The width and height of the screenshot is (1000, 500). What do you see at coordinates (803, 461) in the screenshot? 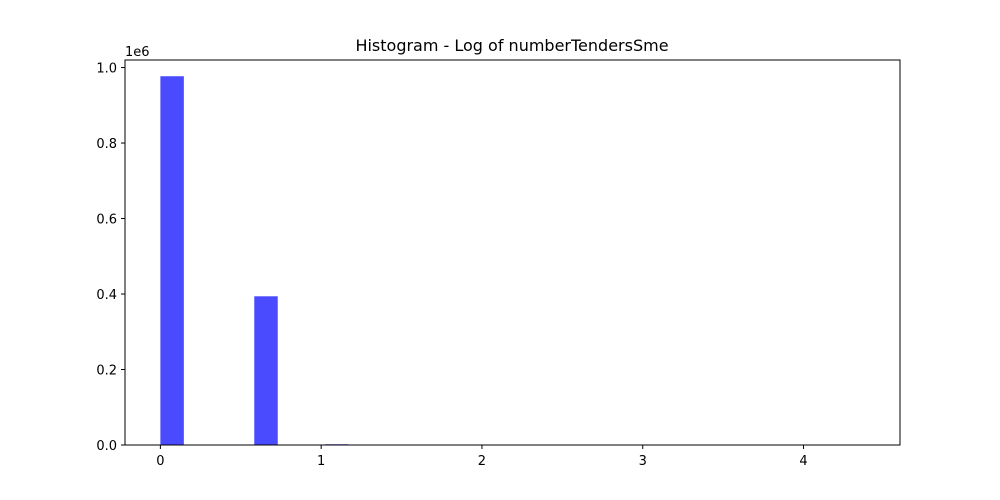
I see `x-tick-label: 4` at bounding box center [803, 461].